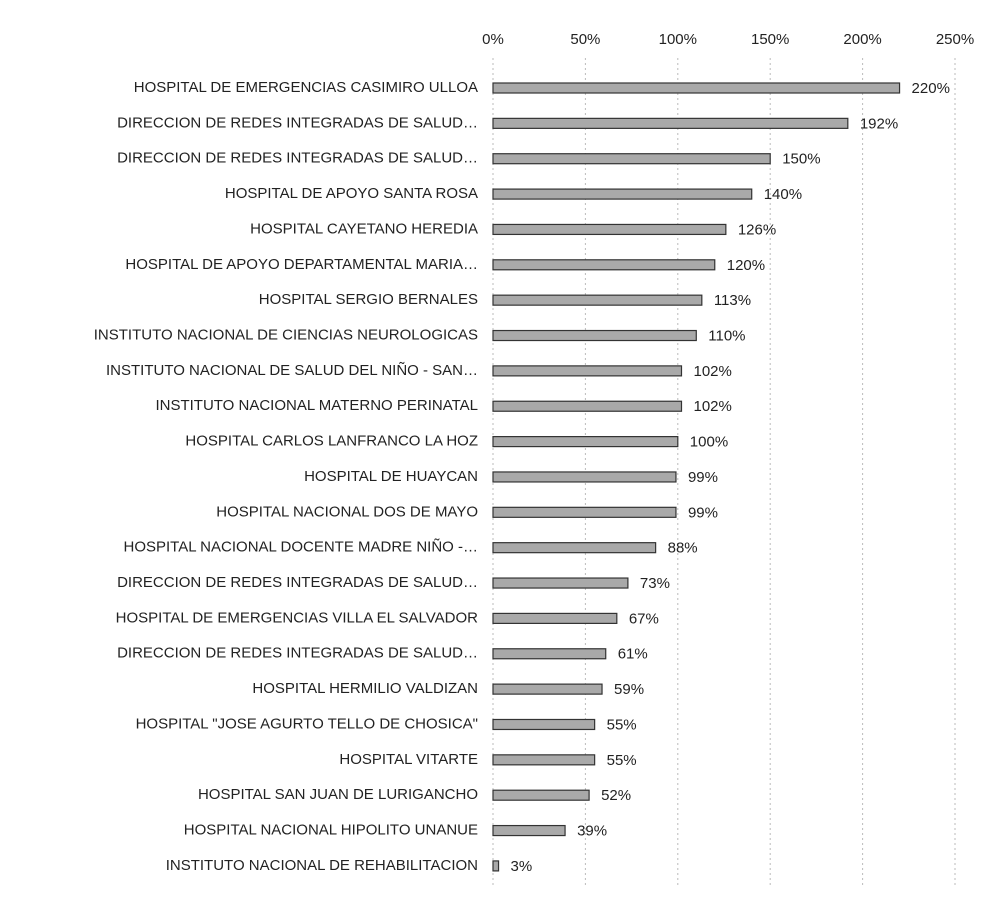 The height and width of the screenshot is (904, 1006). Describe the element at coordinates (331, 441) in the screenshot. I see `y-tick-label: HOSPITAL CARLOS LANFRANCO LA HOZ` at that location.